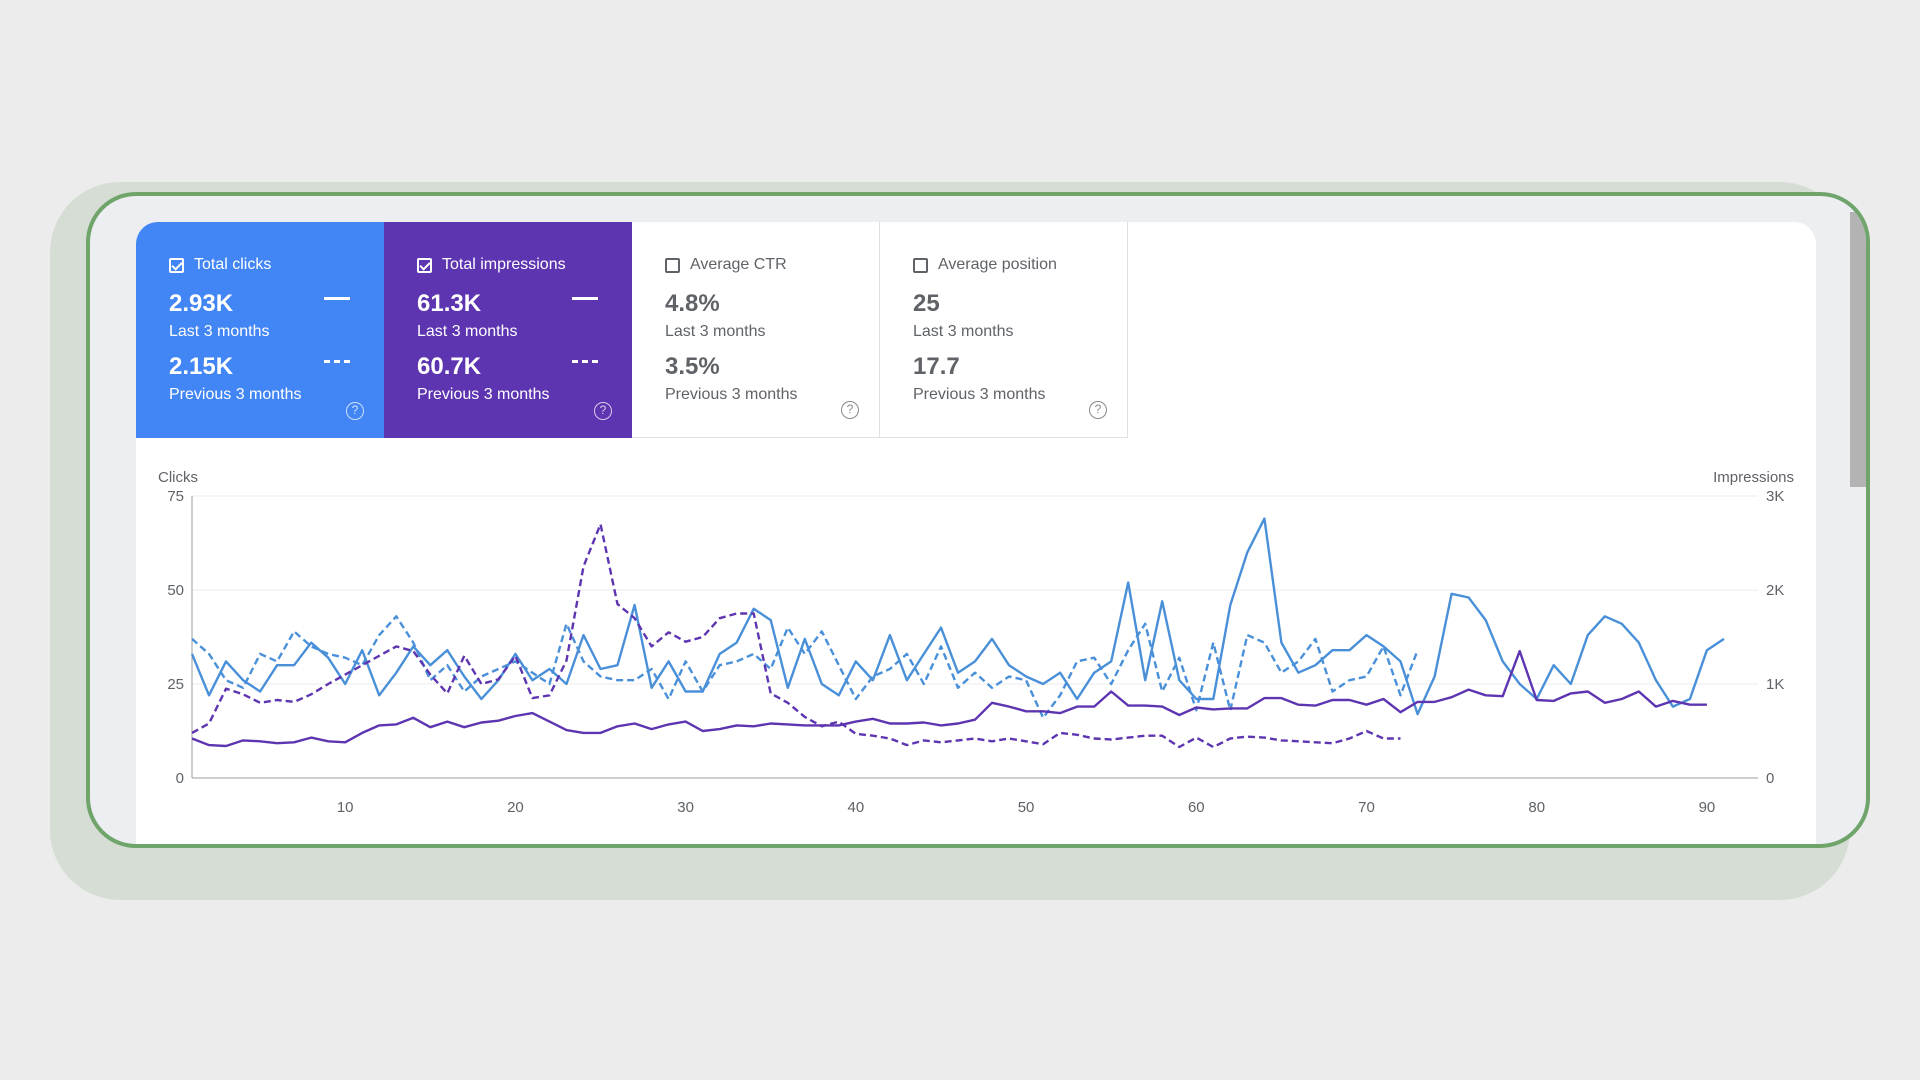 This screenshot has height=1080, width=1920. I want to click on x-tick-label: 30, so click(685, 807).